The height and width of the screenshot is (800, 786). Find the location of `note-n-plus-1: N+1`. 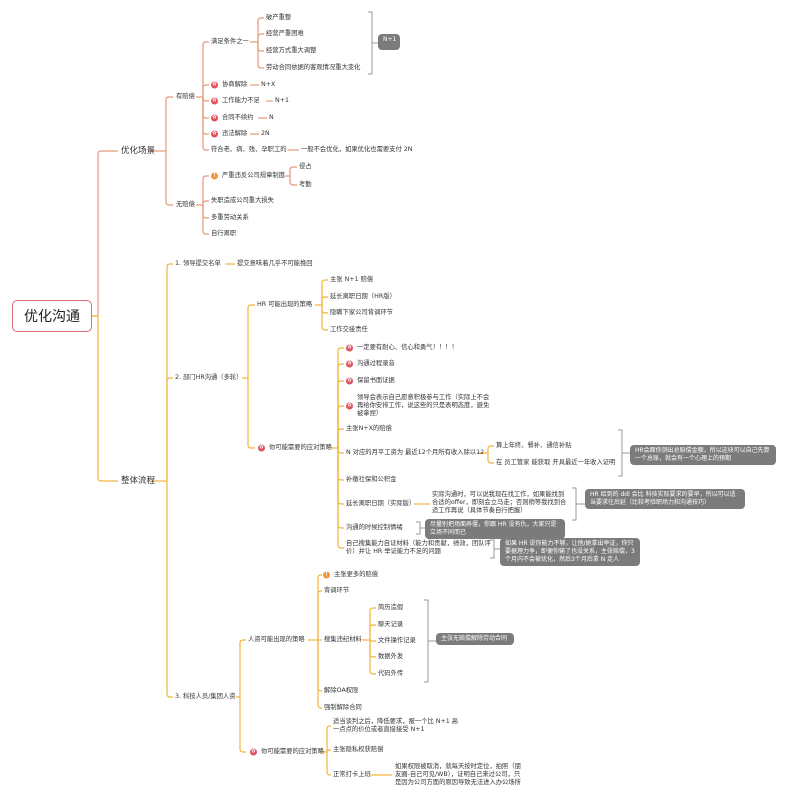

note-n-plus-1: N+1 is located at coordinates (389, 42).